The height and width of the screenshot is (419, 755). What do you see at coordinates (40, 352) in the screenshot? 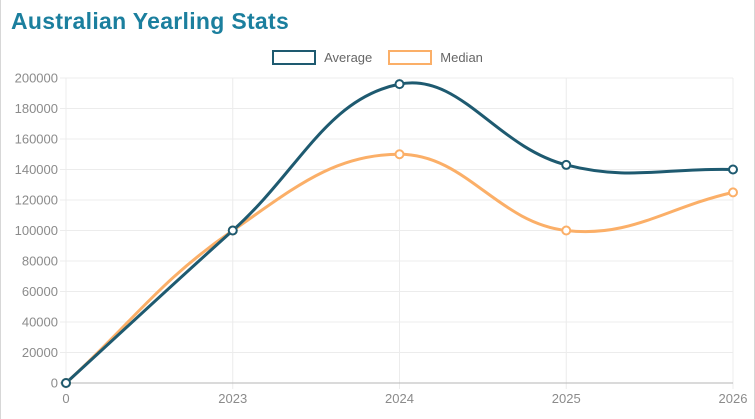
I see `y-tick-label-20000: 20000` at bounding box center [40, 352].